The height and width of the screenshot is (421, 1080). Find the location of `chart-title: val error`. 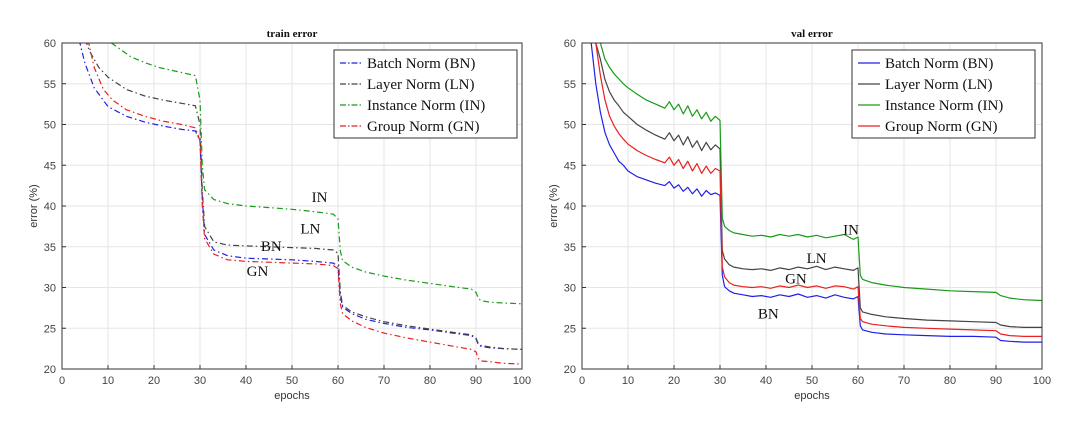

chart-title: val error is located at coordinates (812, 34).